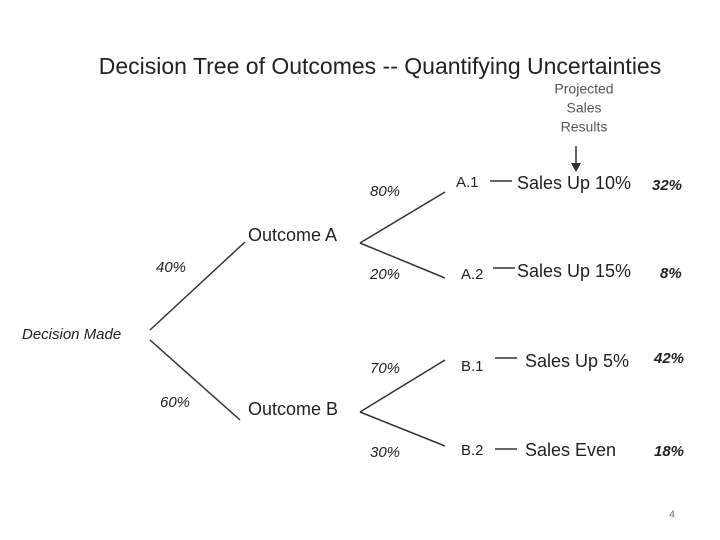 The height and width of the screenshot is (540, 720). Describe the element at coordinates (583, 89) in the screenshot. I see `column-header: Projected` at that location.